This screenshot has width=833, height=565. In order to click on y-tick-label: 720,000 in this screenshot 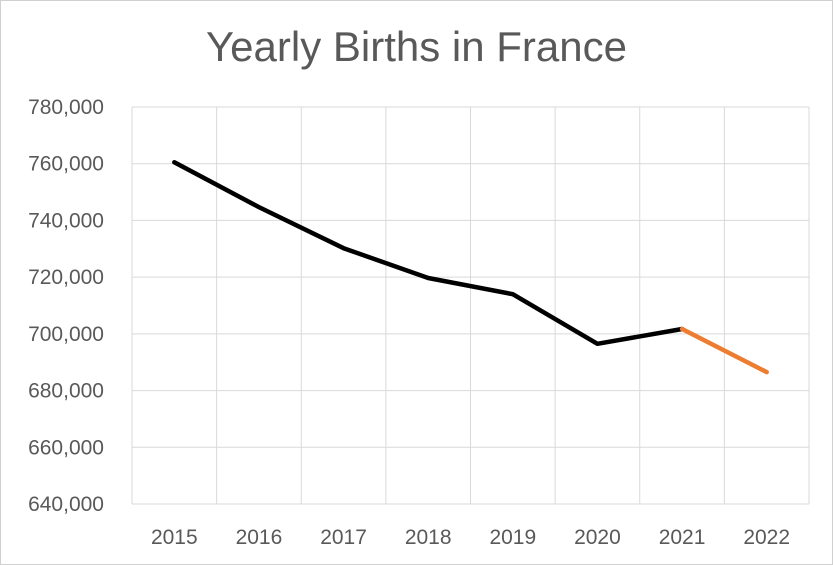, I will do `click(66, 277)`.